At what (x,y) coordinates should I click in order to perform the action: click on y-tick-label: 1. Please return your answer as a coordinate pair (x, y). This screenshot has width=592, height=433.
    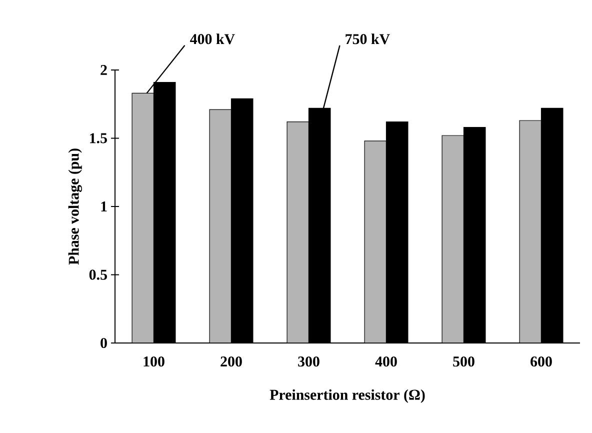
    Looking at the image, I should click on (104, 207).